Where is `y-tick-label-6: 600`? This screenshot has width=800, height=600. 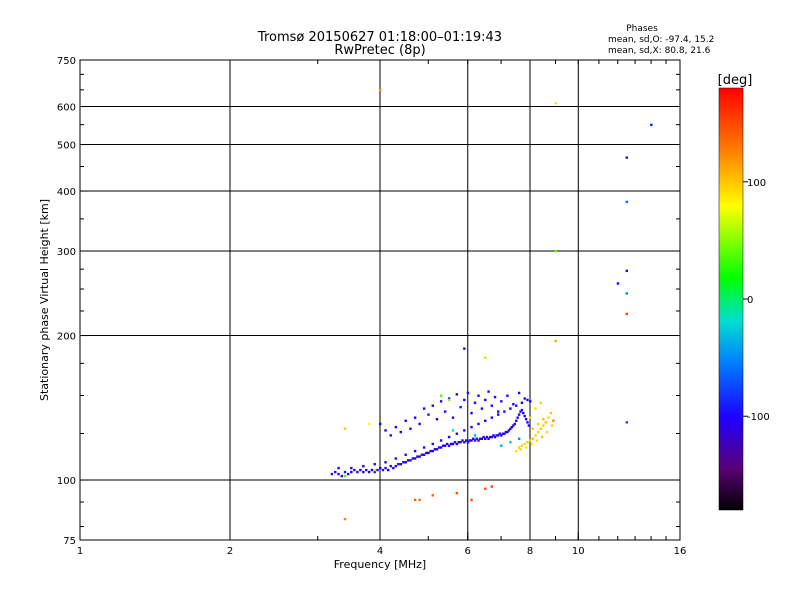 y-tick-label-6: 600 is located at coordinates (66, 108).